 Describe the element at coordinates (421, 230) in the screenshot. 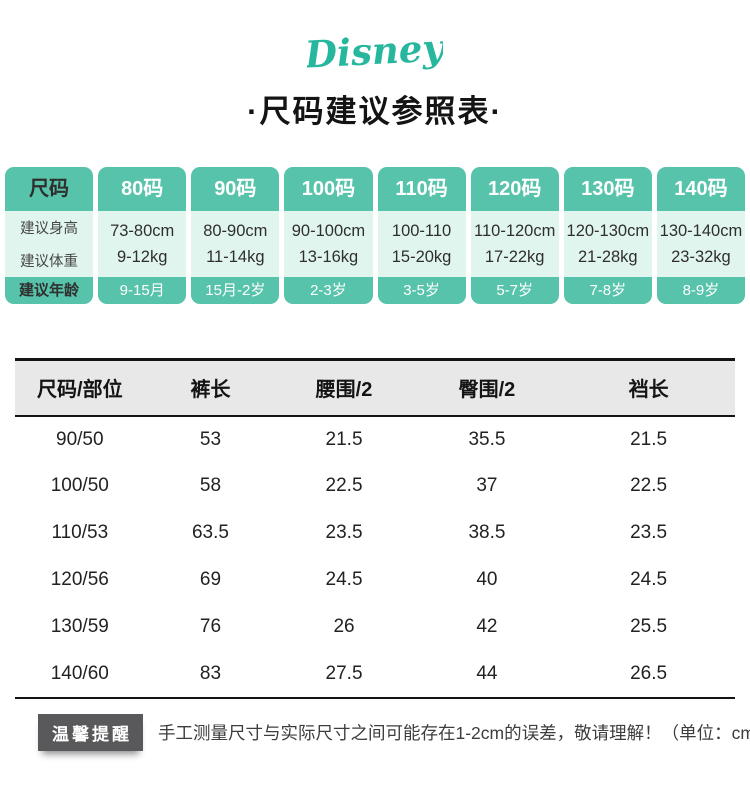

I see `height-range: 100-110` at that location.